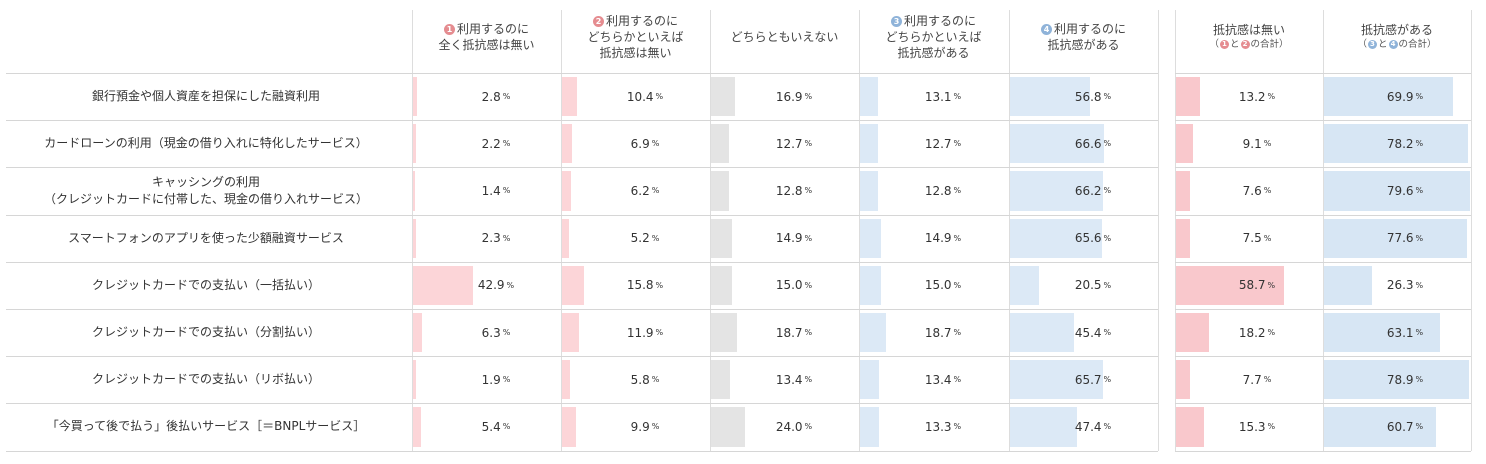  What do you see at coordinates (794, 426) in the screenshot?
I see `value-row8-col3: 24.0%` at bounding box center [794, 426].